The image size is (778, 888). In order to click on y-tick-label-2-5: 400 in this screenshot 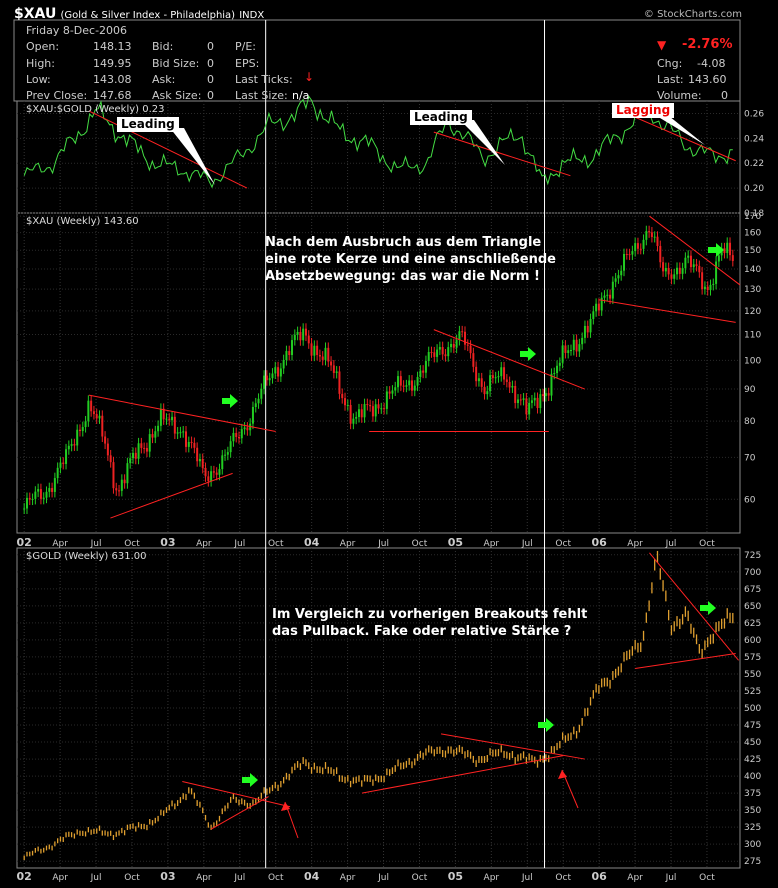, I will do `click(752, 777)`.